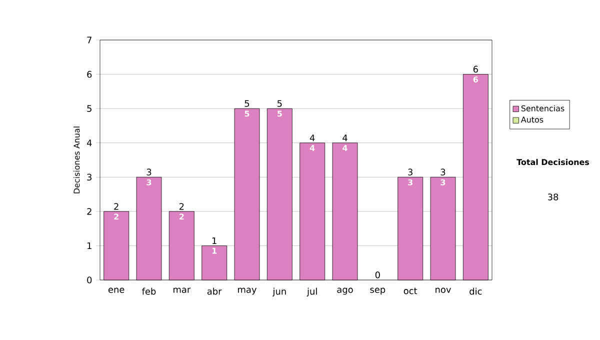 The width and height of the screenshot is (600, 340). I want to click on y-tick-label: 1, so click(90, 245).